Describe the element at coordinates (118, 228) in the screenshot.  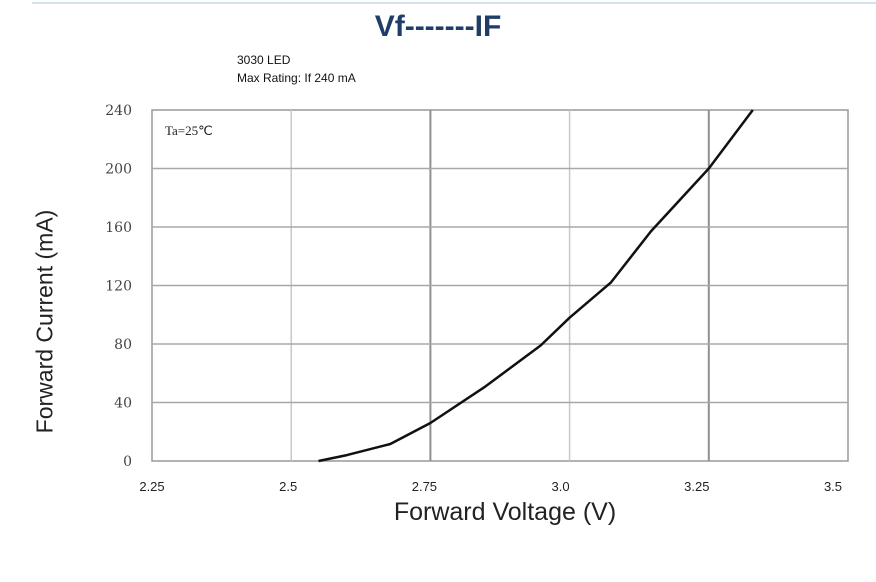
I see `y-tick-label: 160` at that location.